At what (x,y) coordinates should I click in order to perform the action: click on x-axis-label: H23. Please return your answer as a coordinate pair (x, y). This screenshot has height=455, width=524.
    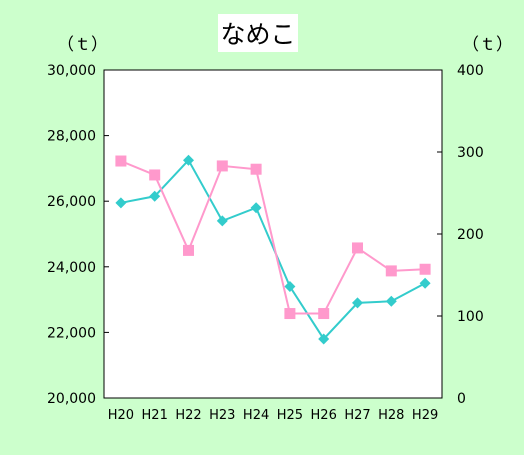
    Looking at the image, I should click on (222, 415).